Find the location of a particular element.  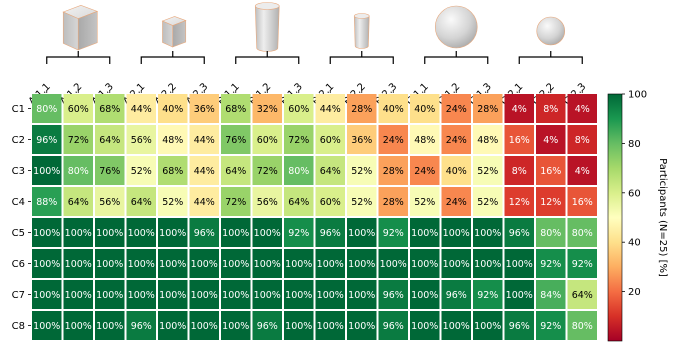

cell-value-label: 28% is located at coordinates (393, 202).